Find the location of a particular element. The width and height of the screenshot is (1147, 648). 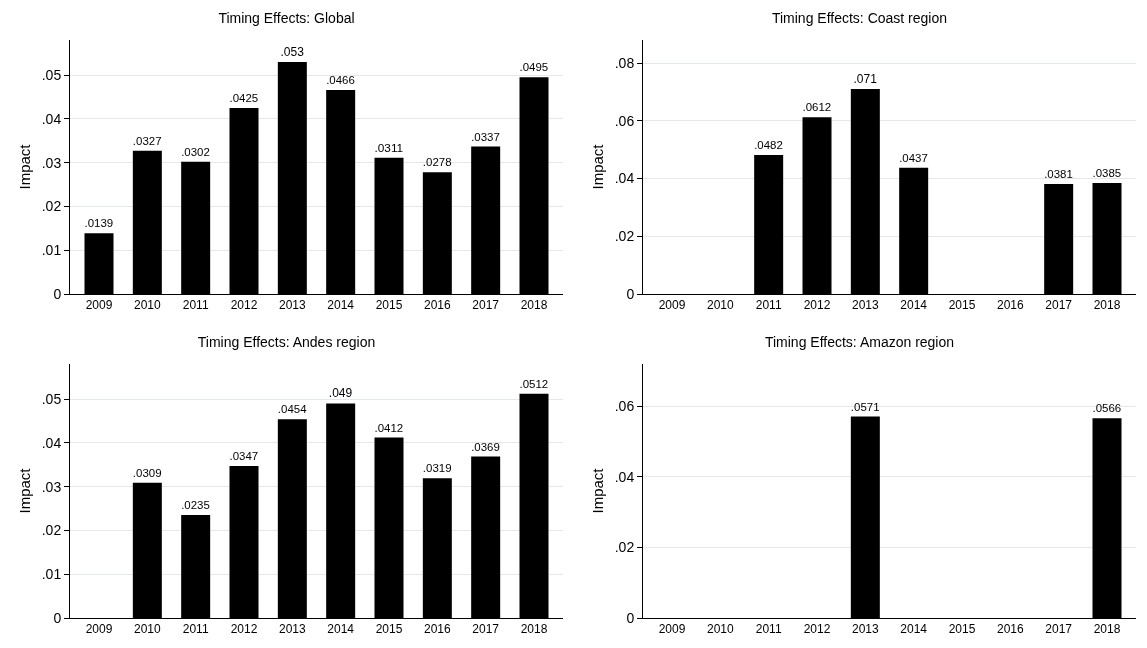

data-label: .0482 is located at coordinates (768, 145).